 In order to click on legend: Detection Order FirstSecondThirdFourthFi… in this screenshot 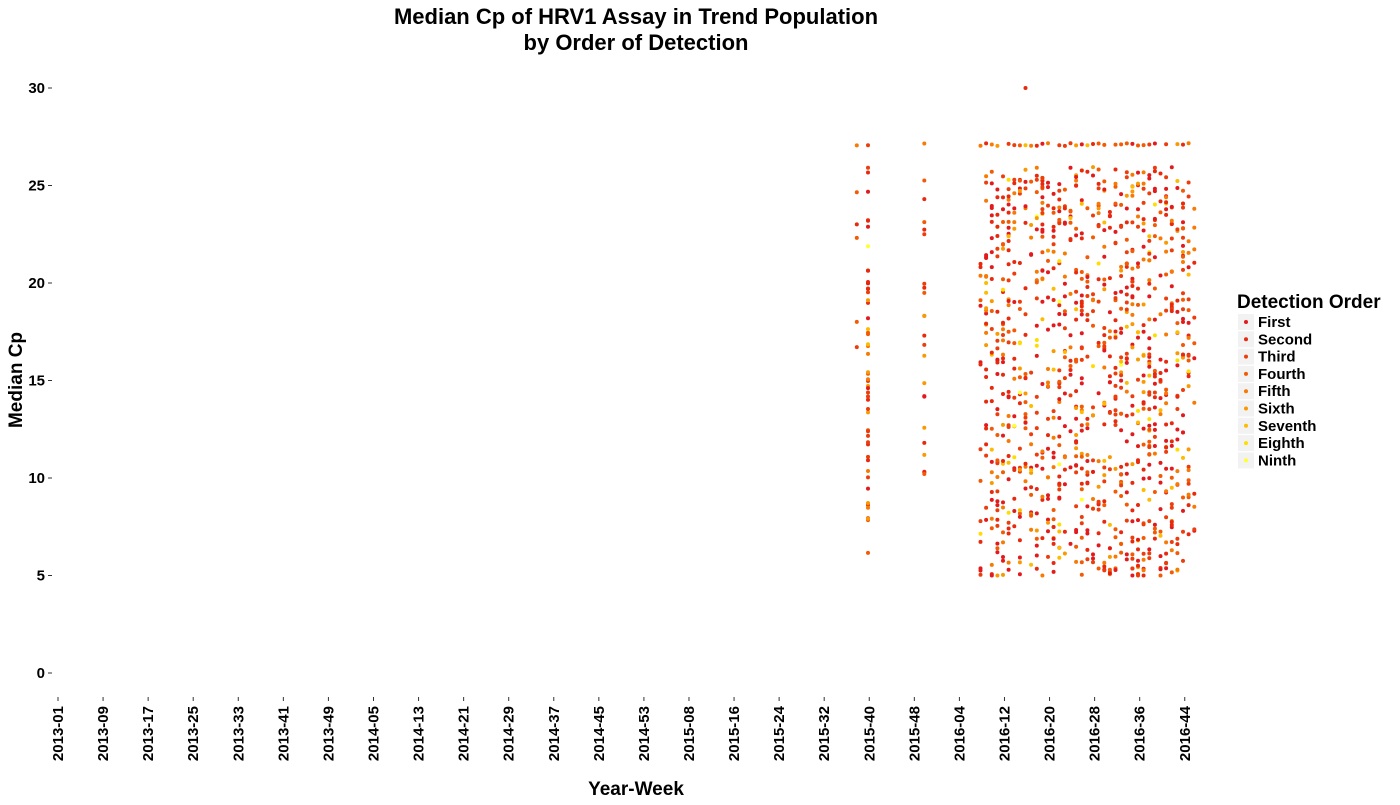, I will do `click(1309, 380)`.